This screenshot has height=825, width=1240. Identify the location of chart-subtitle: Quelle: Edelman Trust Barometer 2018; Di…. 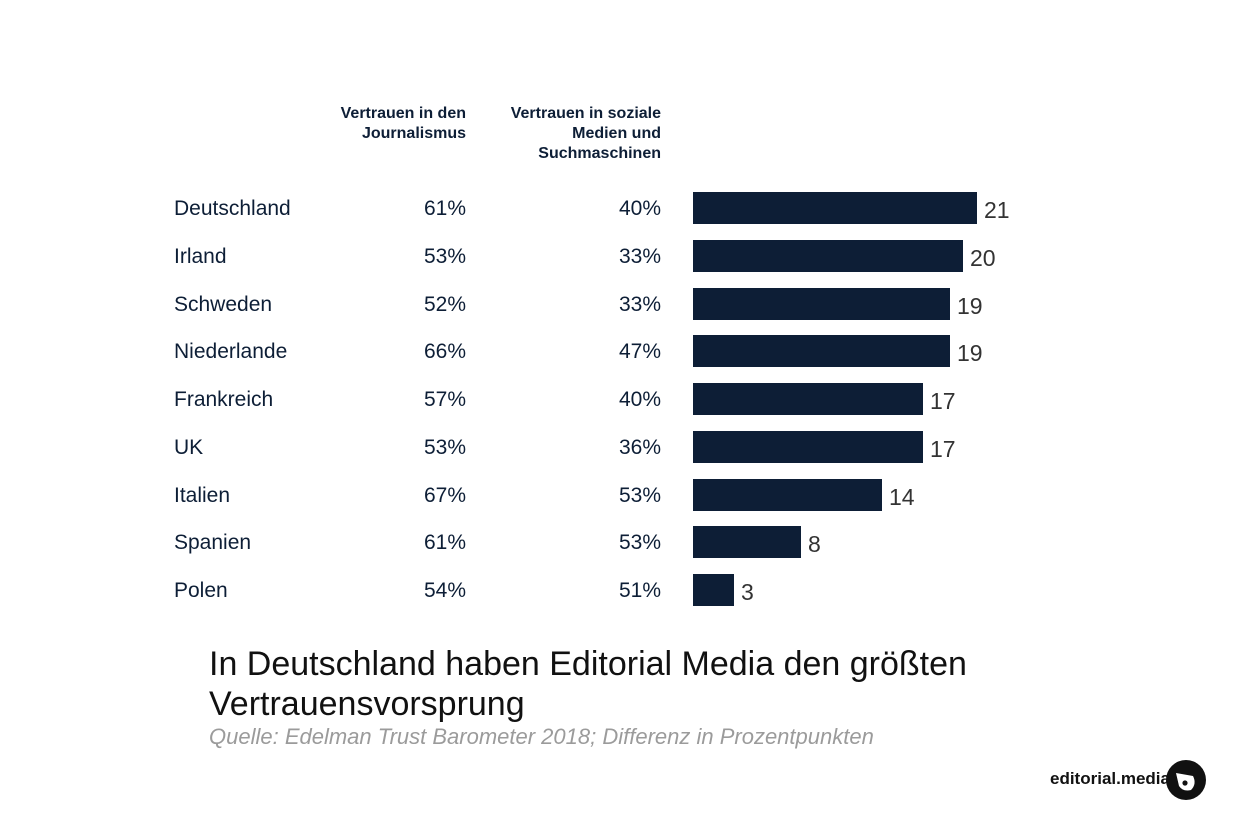
(541, 736).